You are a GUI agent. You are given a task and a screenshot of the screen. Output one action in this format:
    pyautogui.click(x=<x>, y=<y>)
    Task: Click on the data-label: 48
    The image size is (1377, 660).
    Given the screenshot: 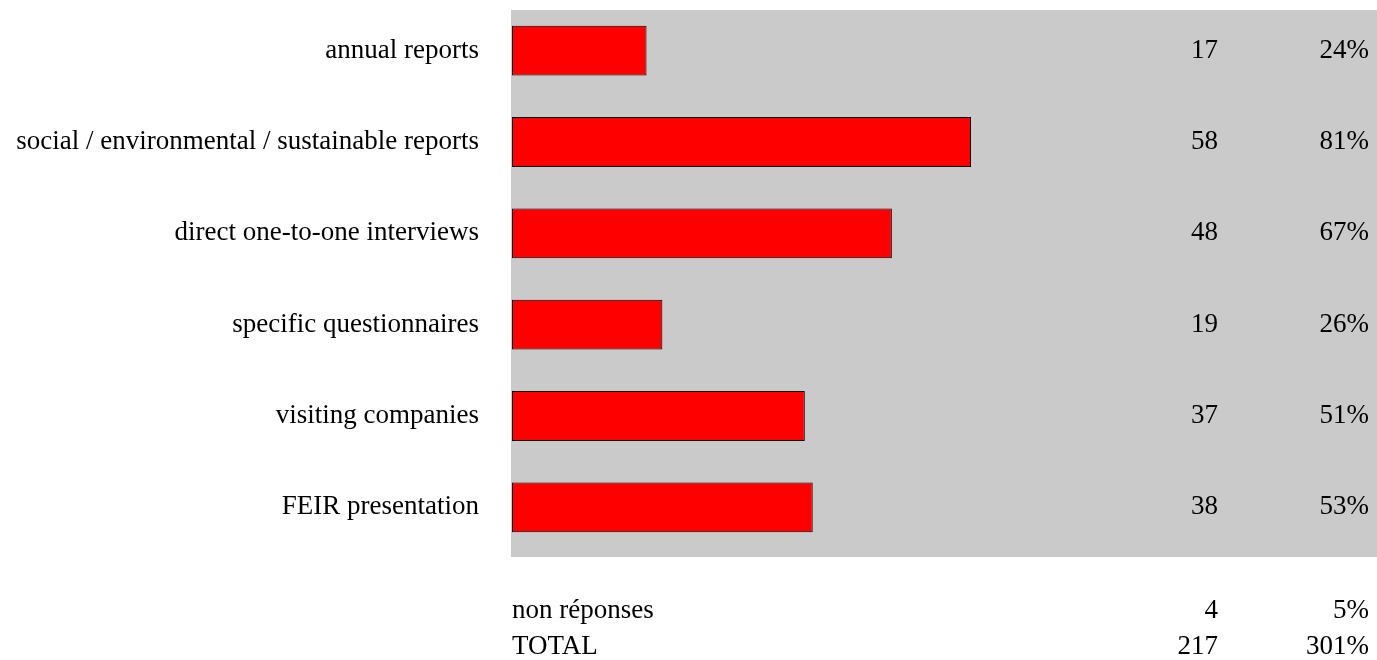 What is the action you would take?
    pyautogui.click(x=1204, y=231)
    